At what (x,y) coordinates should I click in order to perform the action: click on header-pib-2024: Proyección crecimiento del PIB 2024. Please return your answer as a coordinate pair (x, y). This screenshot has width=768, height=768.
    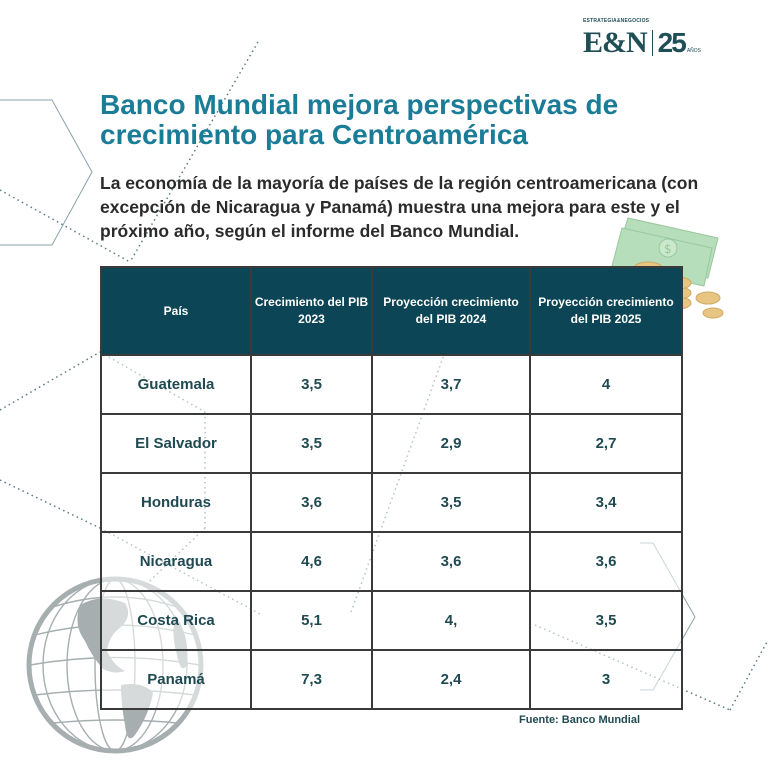
    Looking at the image, I should click on (451, 311).